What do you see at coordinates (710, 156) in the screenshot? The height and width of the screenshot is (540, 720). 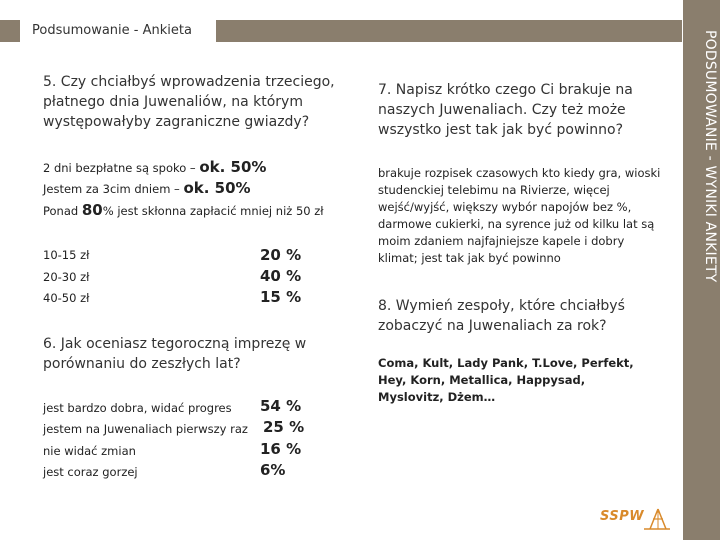 I see `side-title: PODSUMOWANIE - WYNIKI ANKIETY` at bounding box center [710, 156].